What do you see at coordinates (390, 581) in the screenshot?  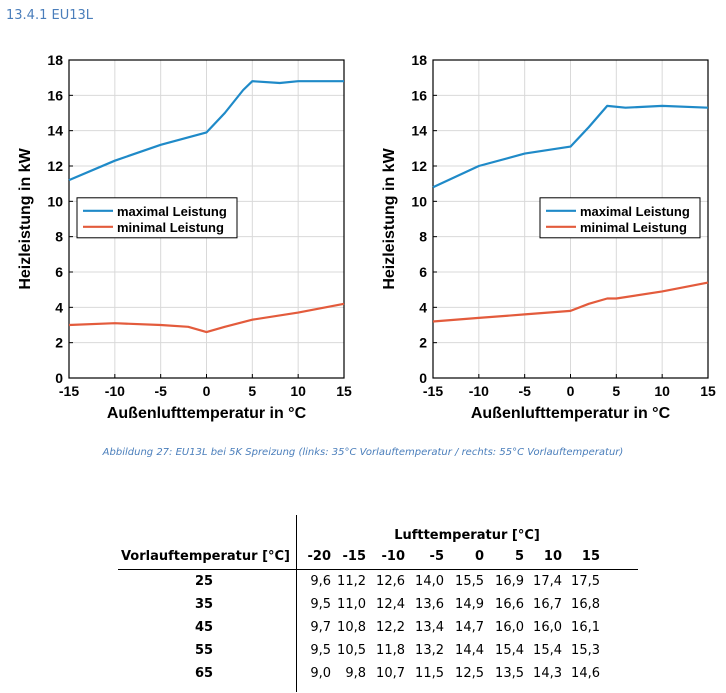 I see `table-cell: 12,6` at bounding box center [390, 581].